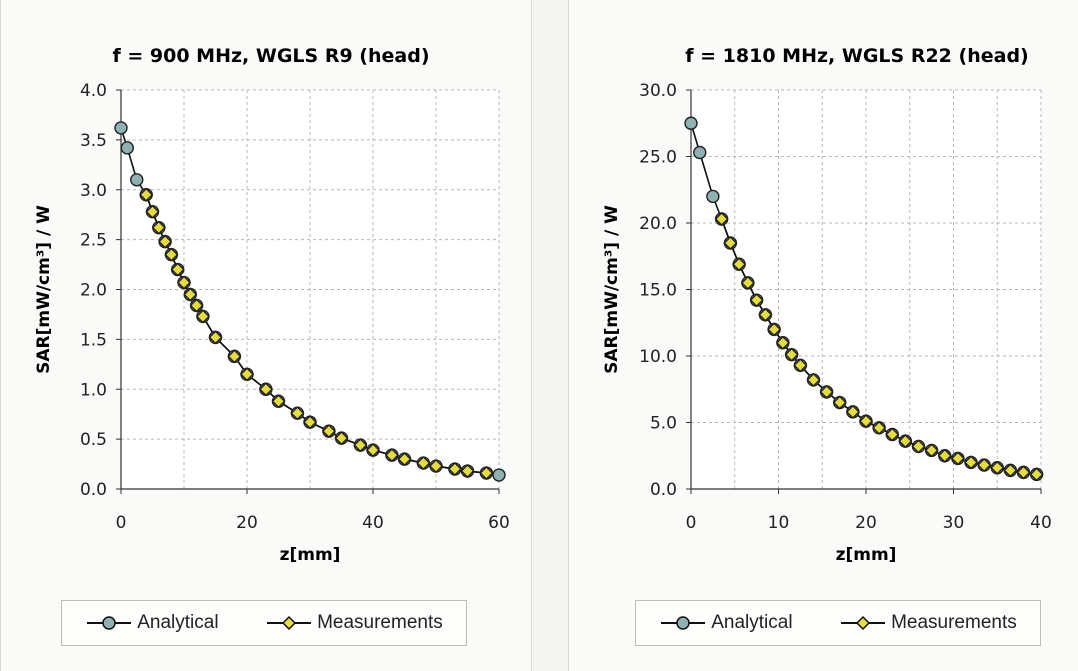  Describe the element at coordinates (93, 241) in the screenshot. I see `y-tick-label: 2.5` at that location.